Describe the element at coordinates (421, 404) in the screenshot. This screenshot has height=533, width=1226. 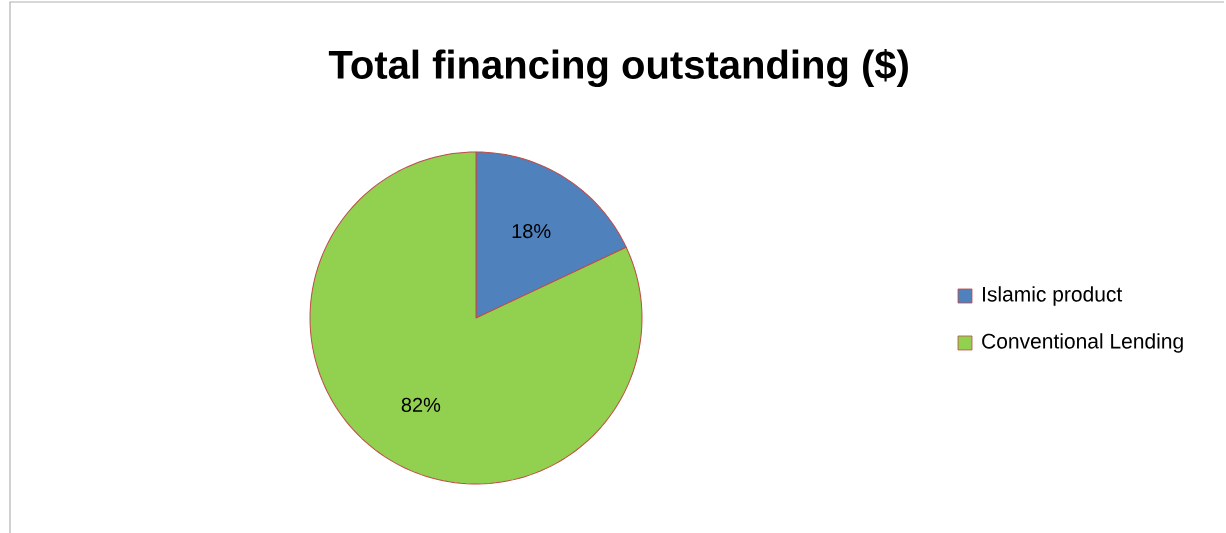
I see `data-label: 82%` at that location.